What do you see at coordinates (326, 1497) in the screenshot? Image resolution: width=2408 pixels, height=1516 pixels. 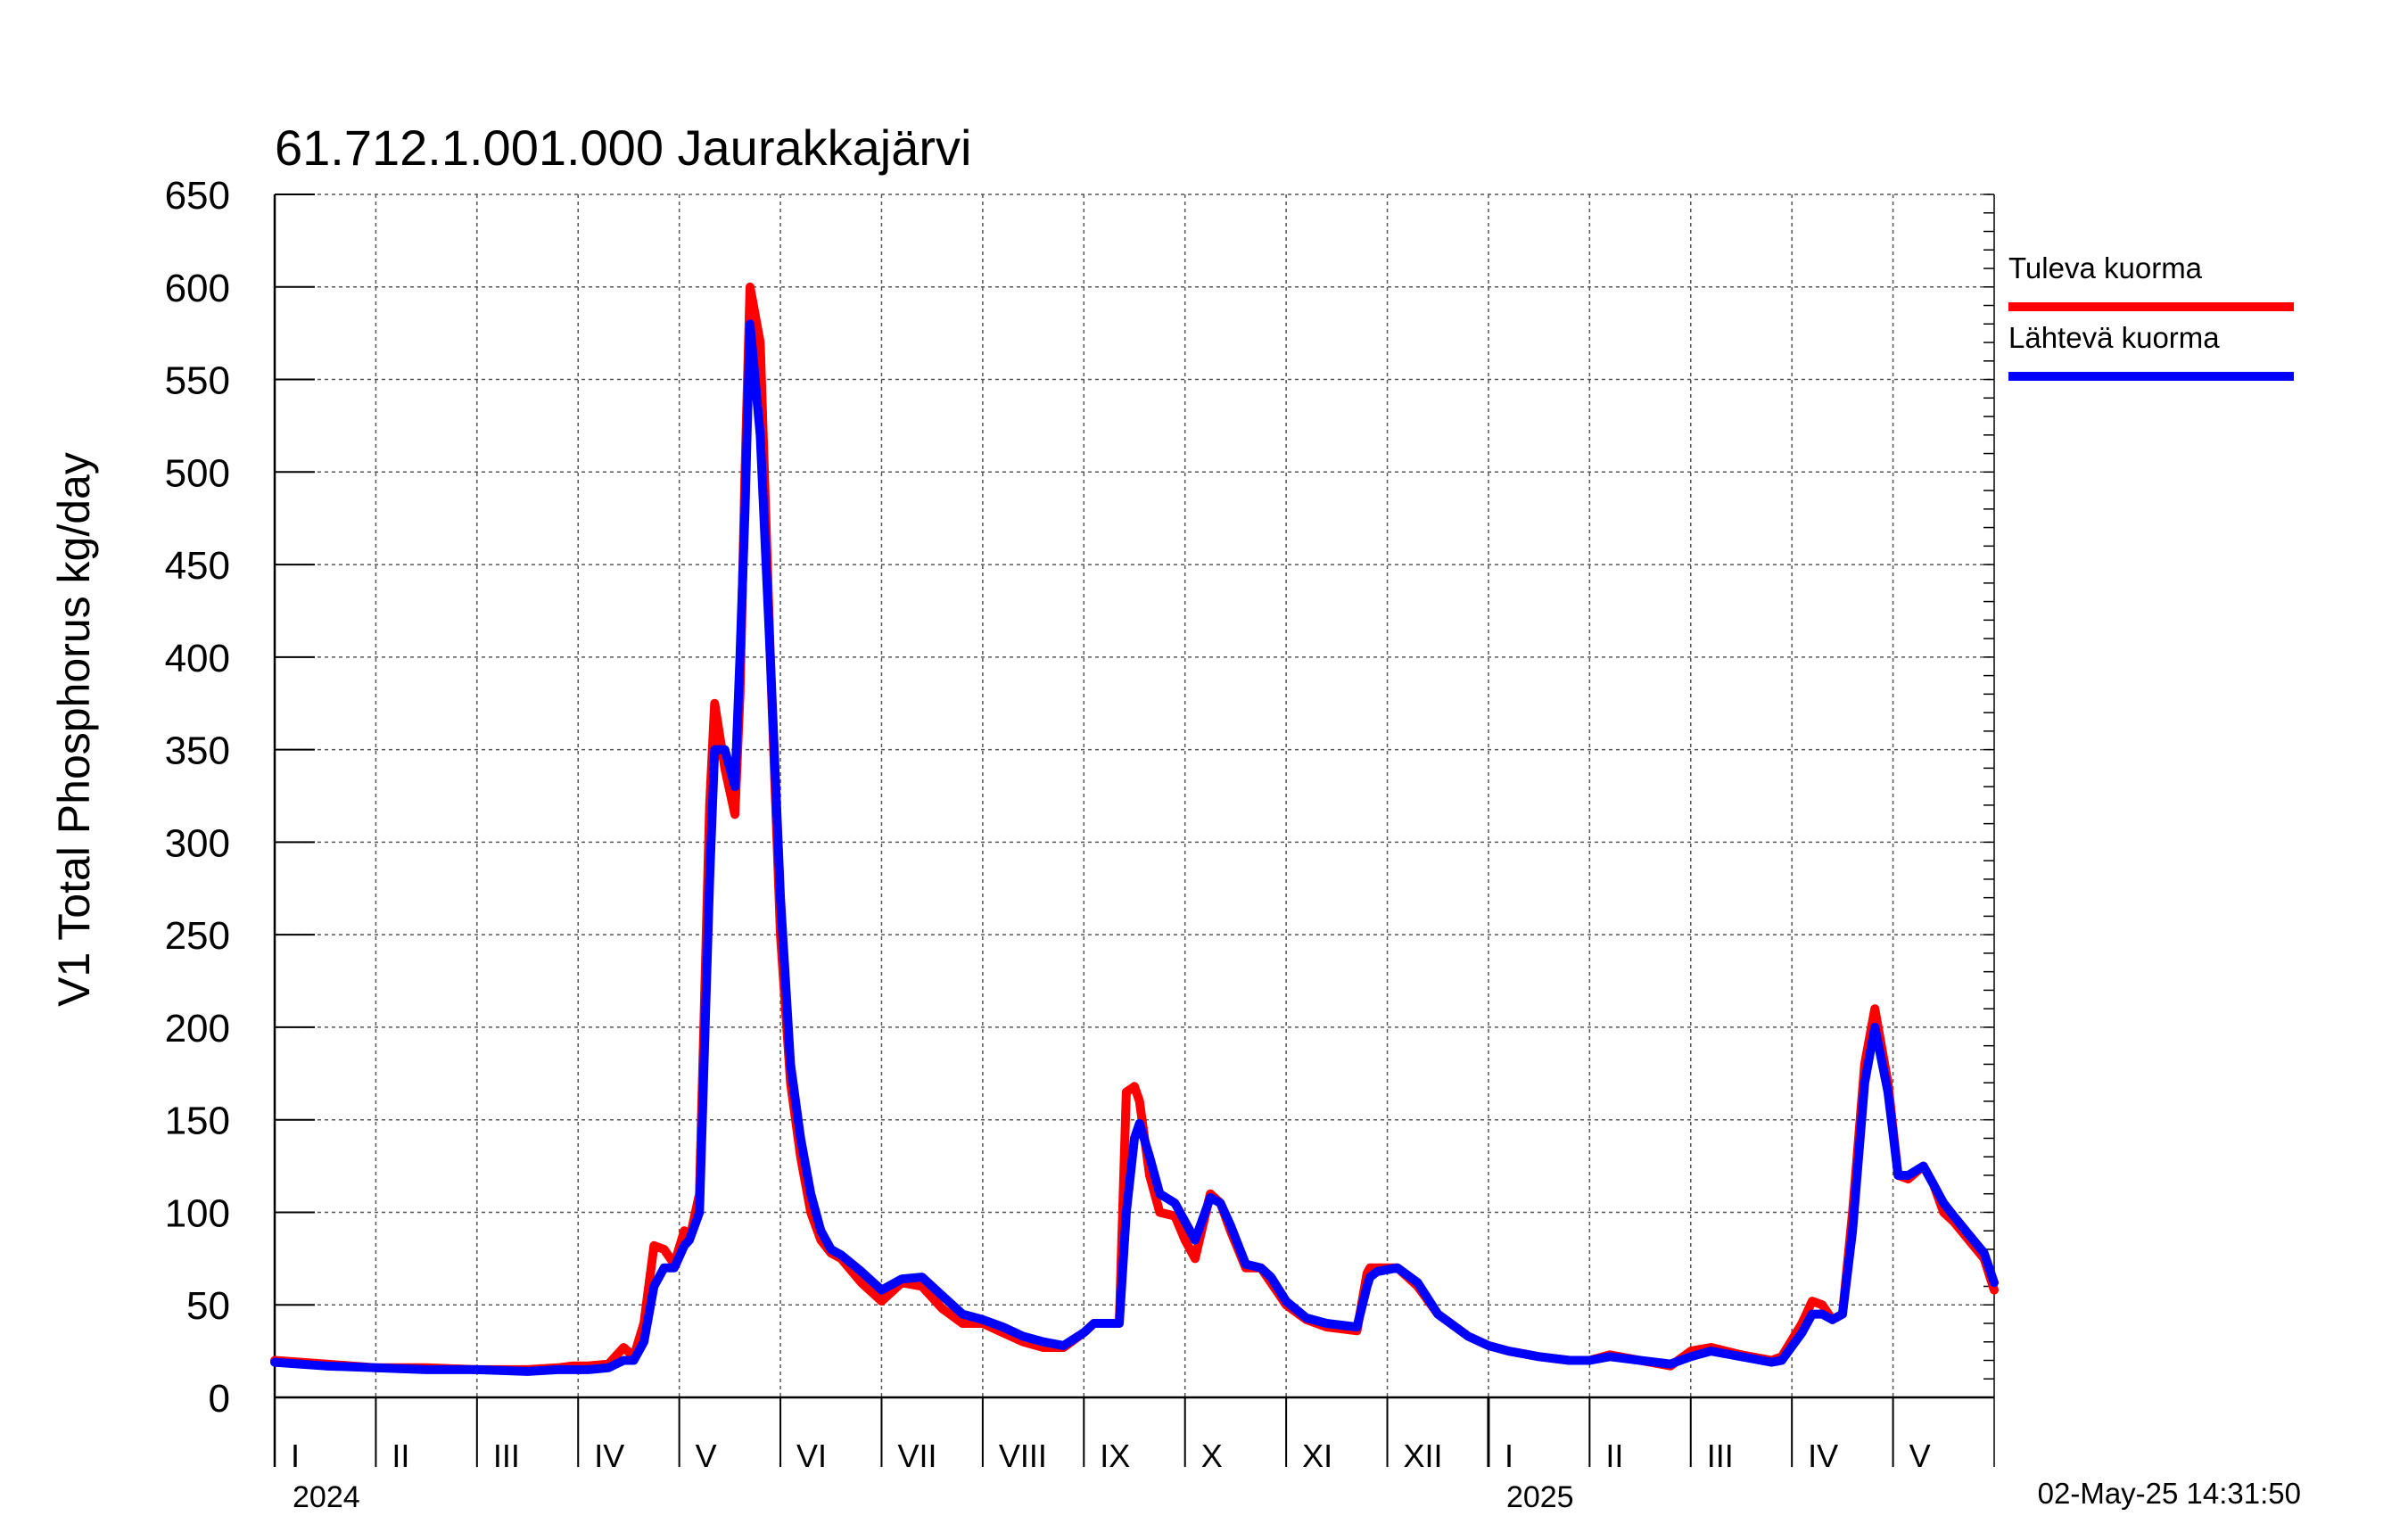 I see `year-label: 2024` at bounding box center [326, 1497].